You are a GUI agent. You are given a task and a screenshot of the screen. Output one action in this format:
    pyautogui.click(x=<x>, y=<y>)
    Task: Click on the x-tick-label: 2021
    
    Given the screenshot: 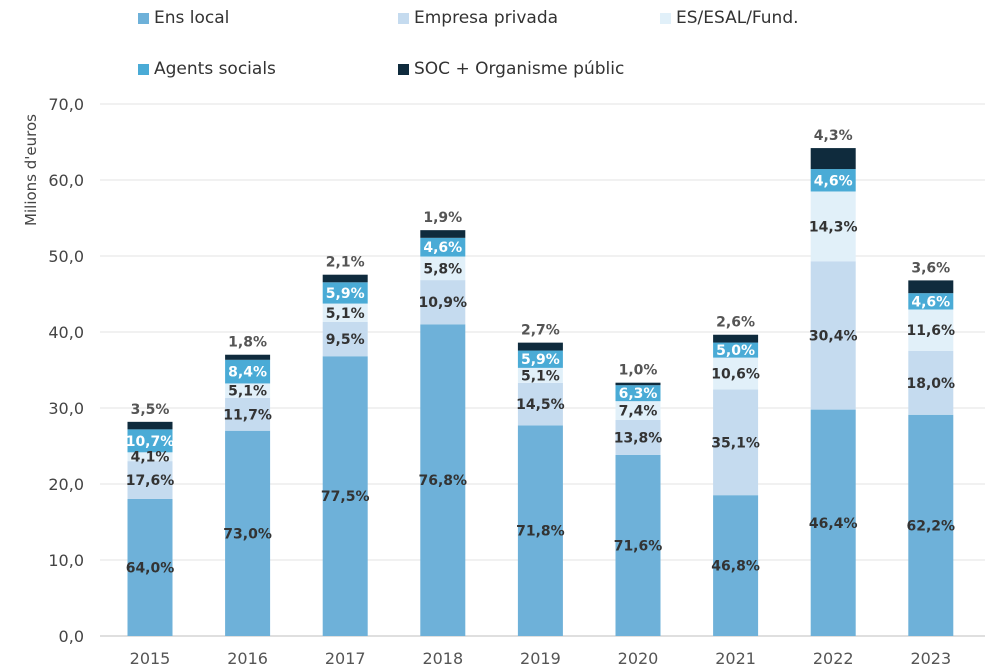 What is the action you would take?
    pyautogui.click(x=735, y=658)
    